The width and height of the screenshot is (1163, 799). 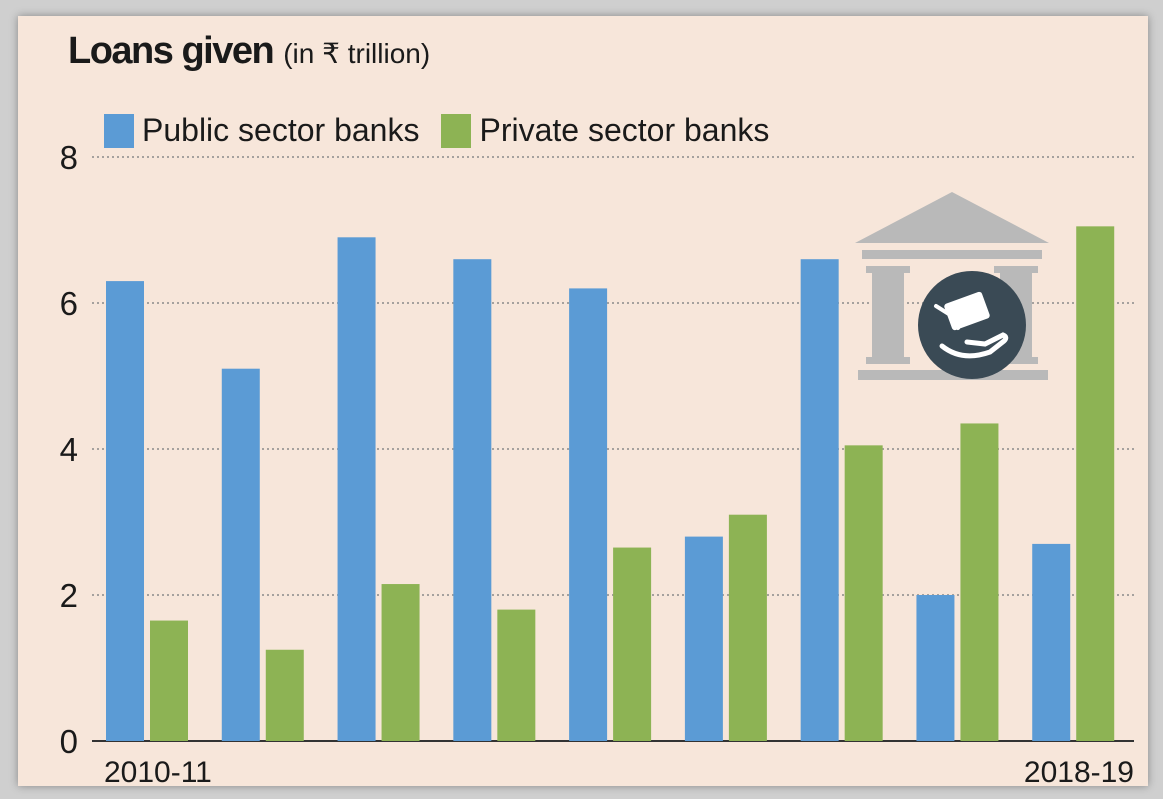 I want to click on chart-title: Loans given, so click(x=171, y=51).